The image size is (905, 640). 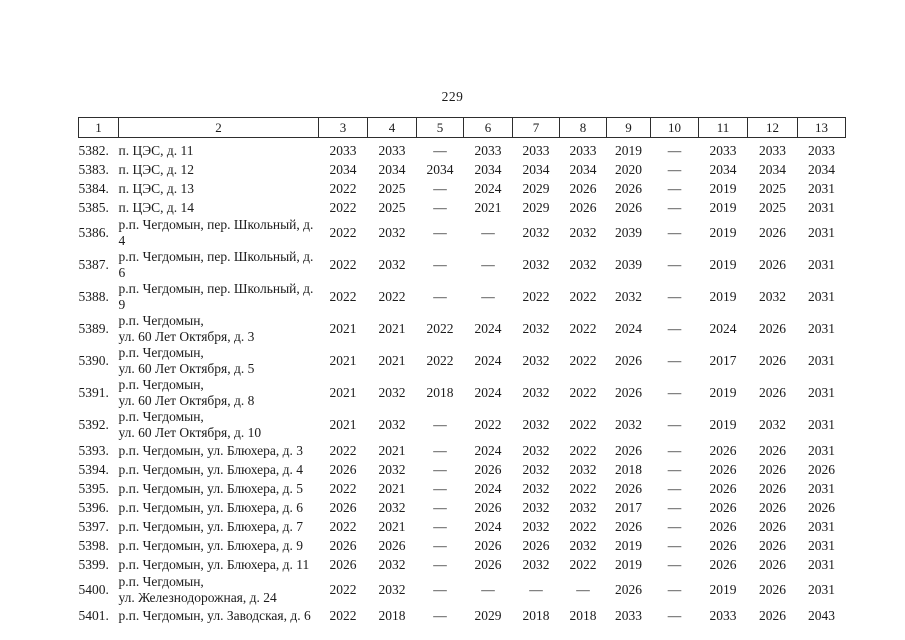 I want to click on row-value: 2043, so click(x=821, y=615).